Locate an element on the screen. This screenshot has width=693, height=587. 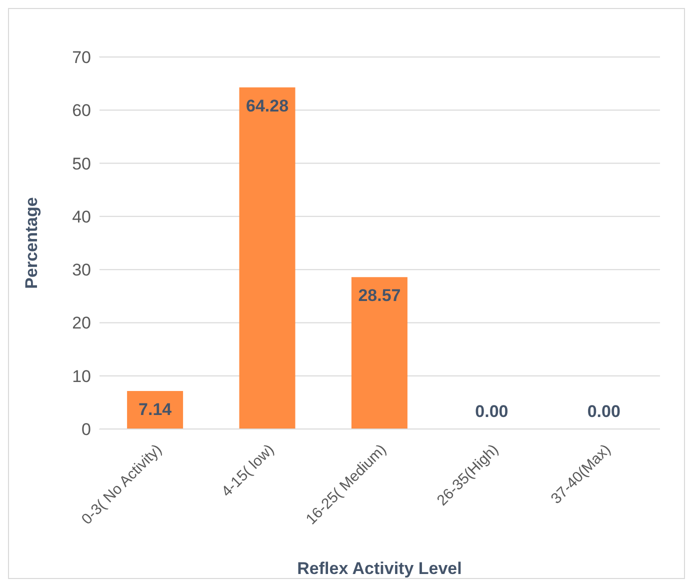
data-label: 64.28 is located at coordinates (267, 106).